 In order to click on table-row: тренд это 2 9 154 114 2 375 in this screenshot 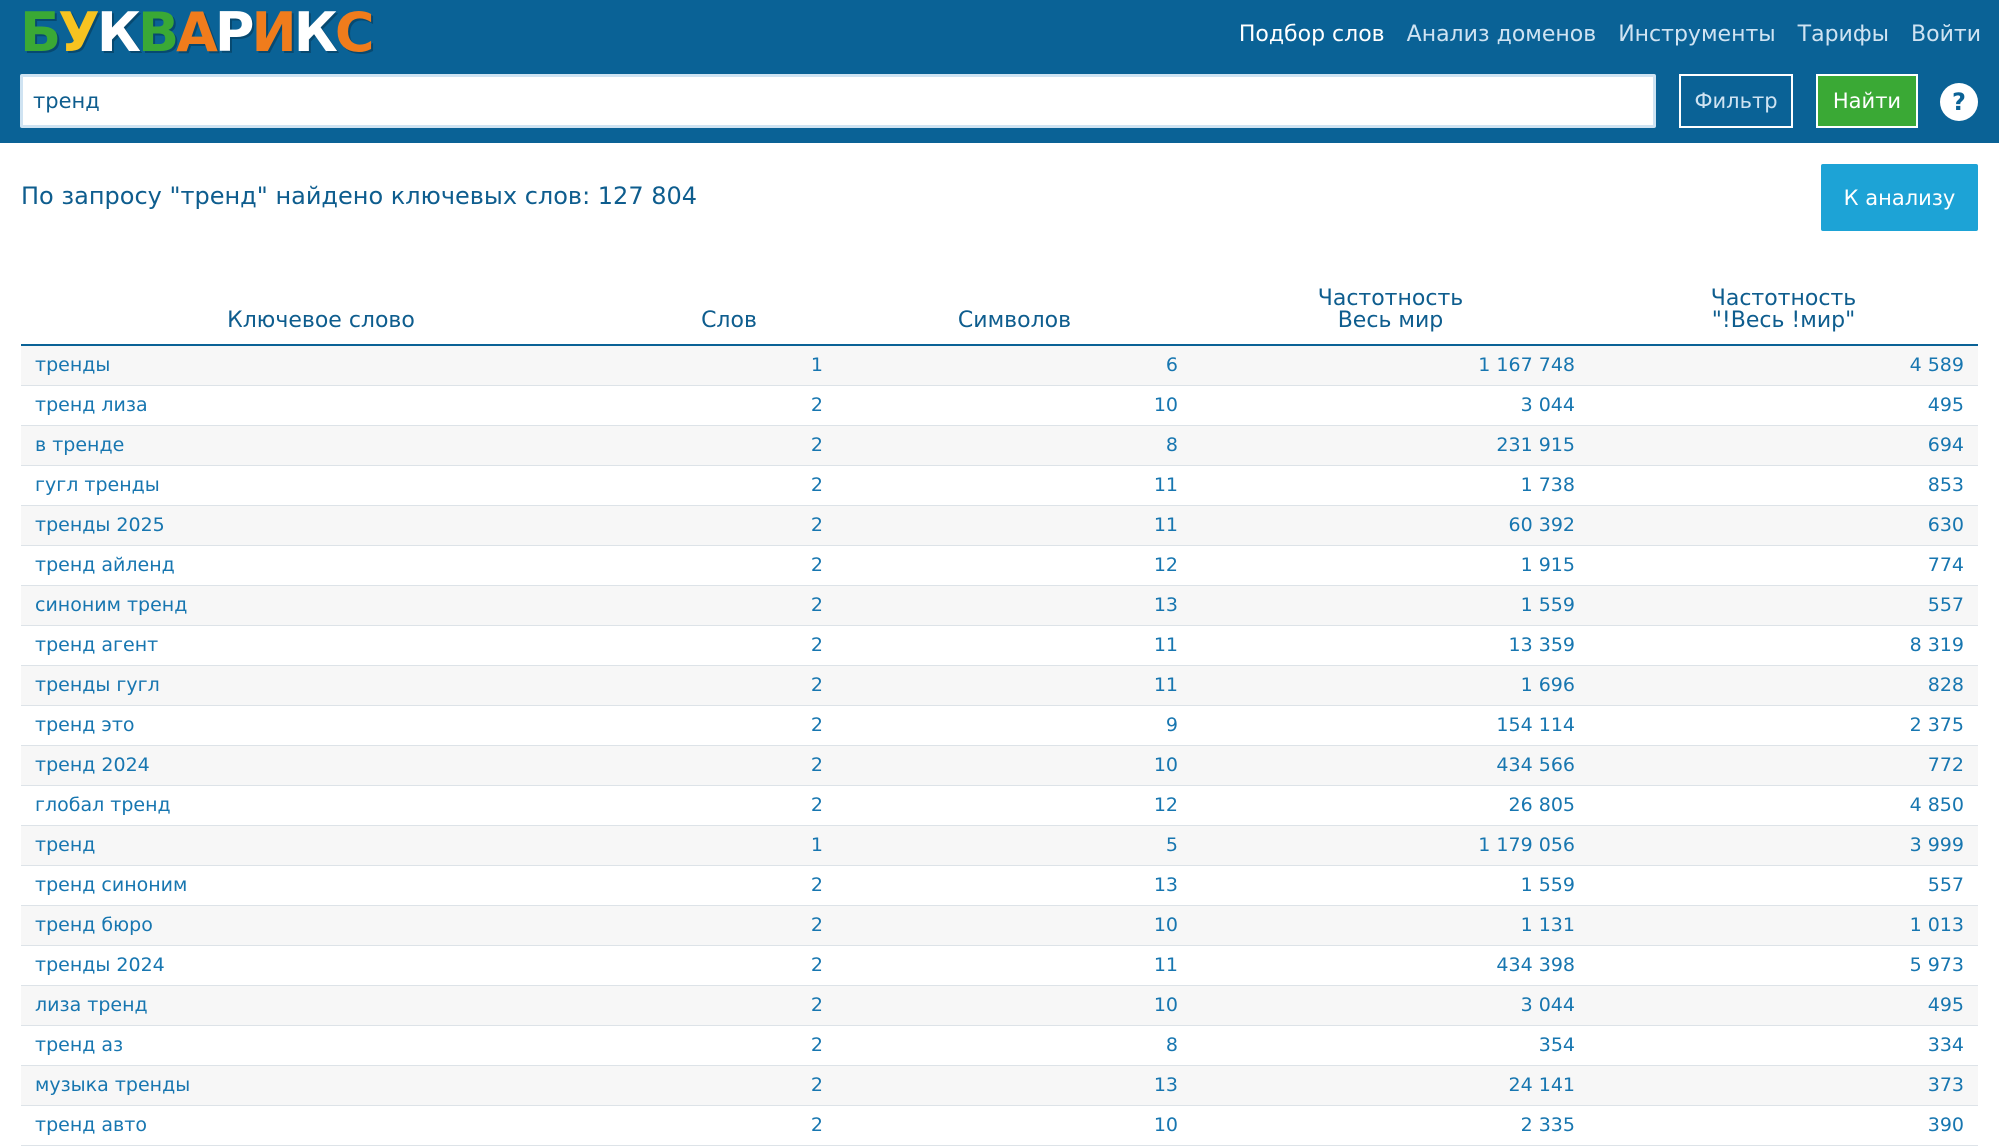, I will do `click(999, 725)`.